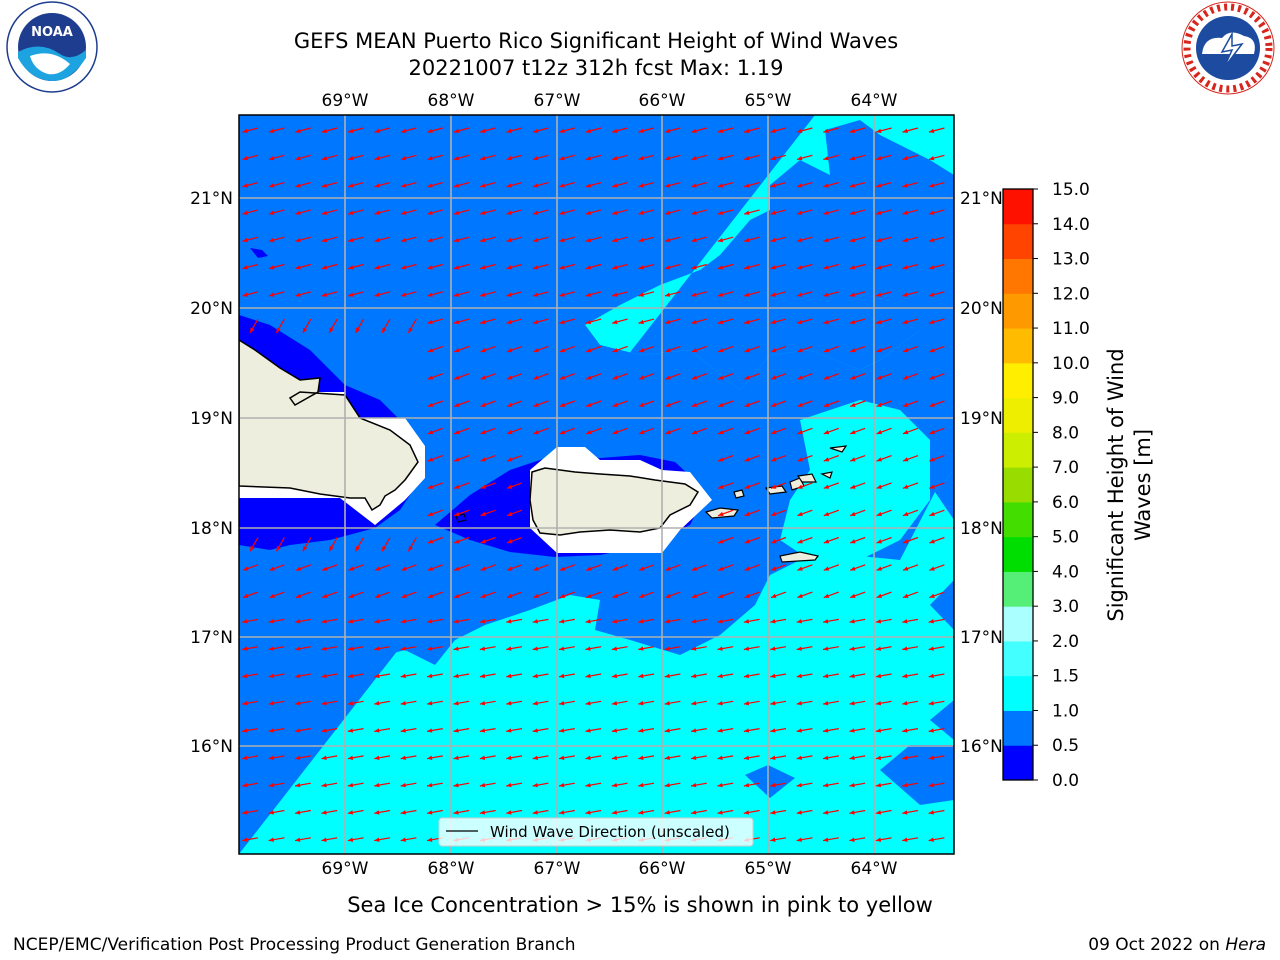  I want to click on latitude-labels-left: 21°N 20°N 19°N 18°N 17°N 16°N, so click(211, 473).